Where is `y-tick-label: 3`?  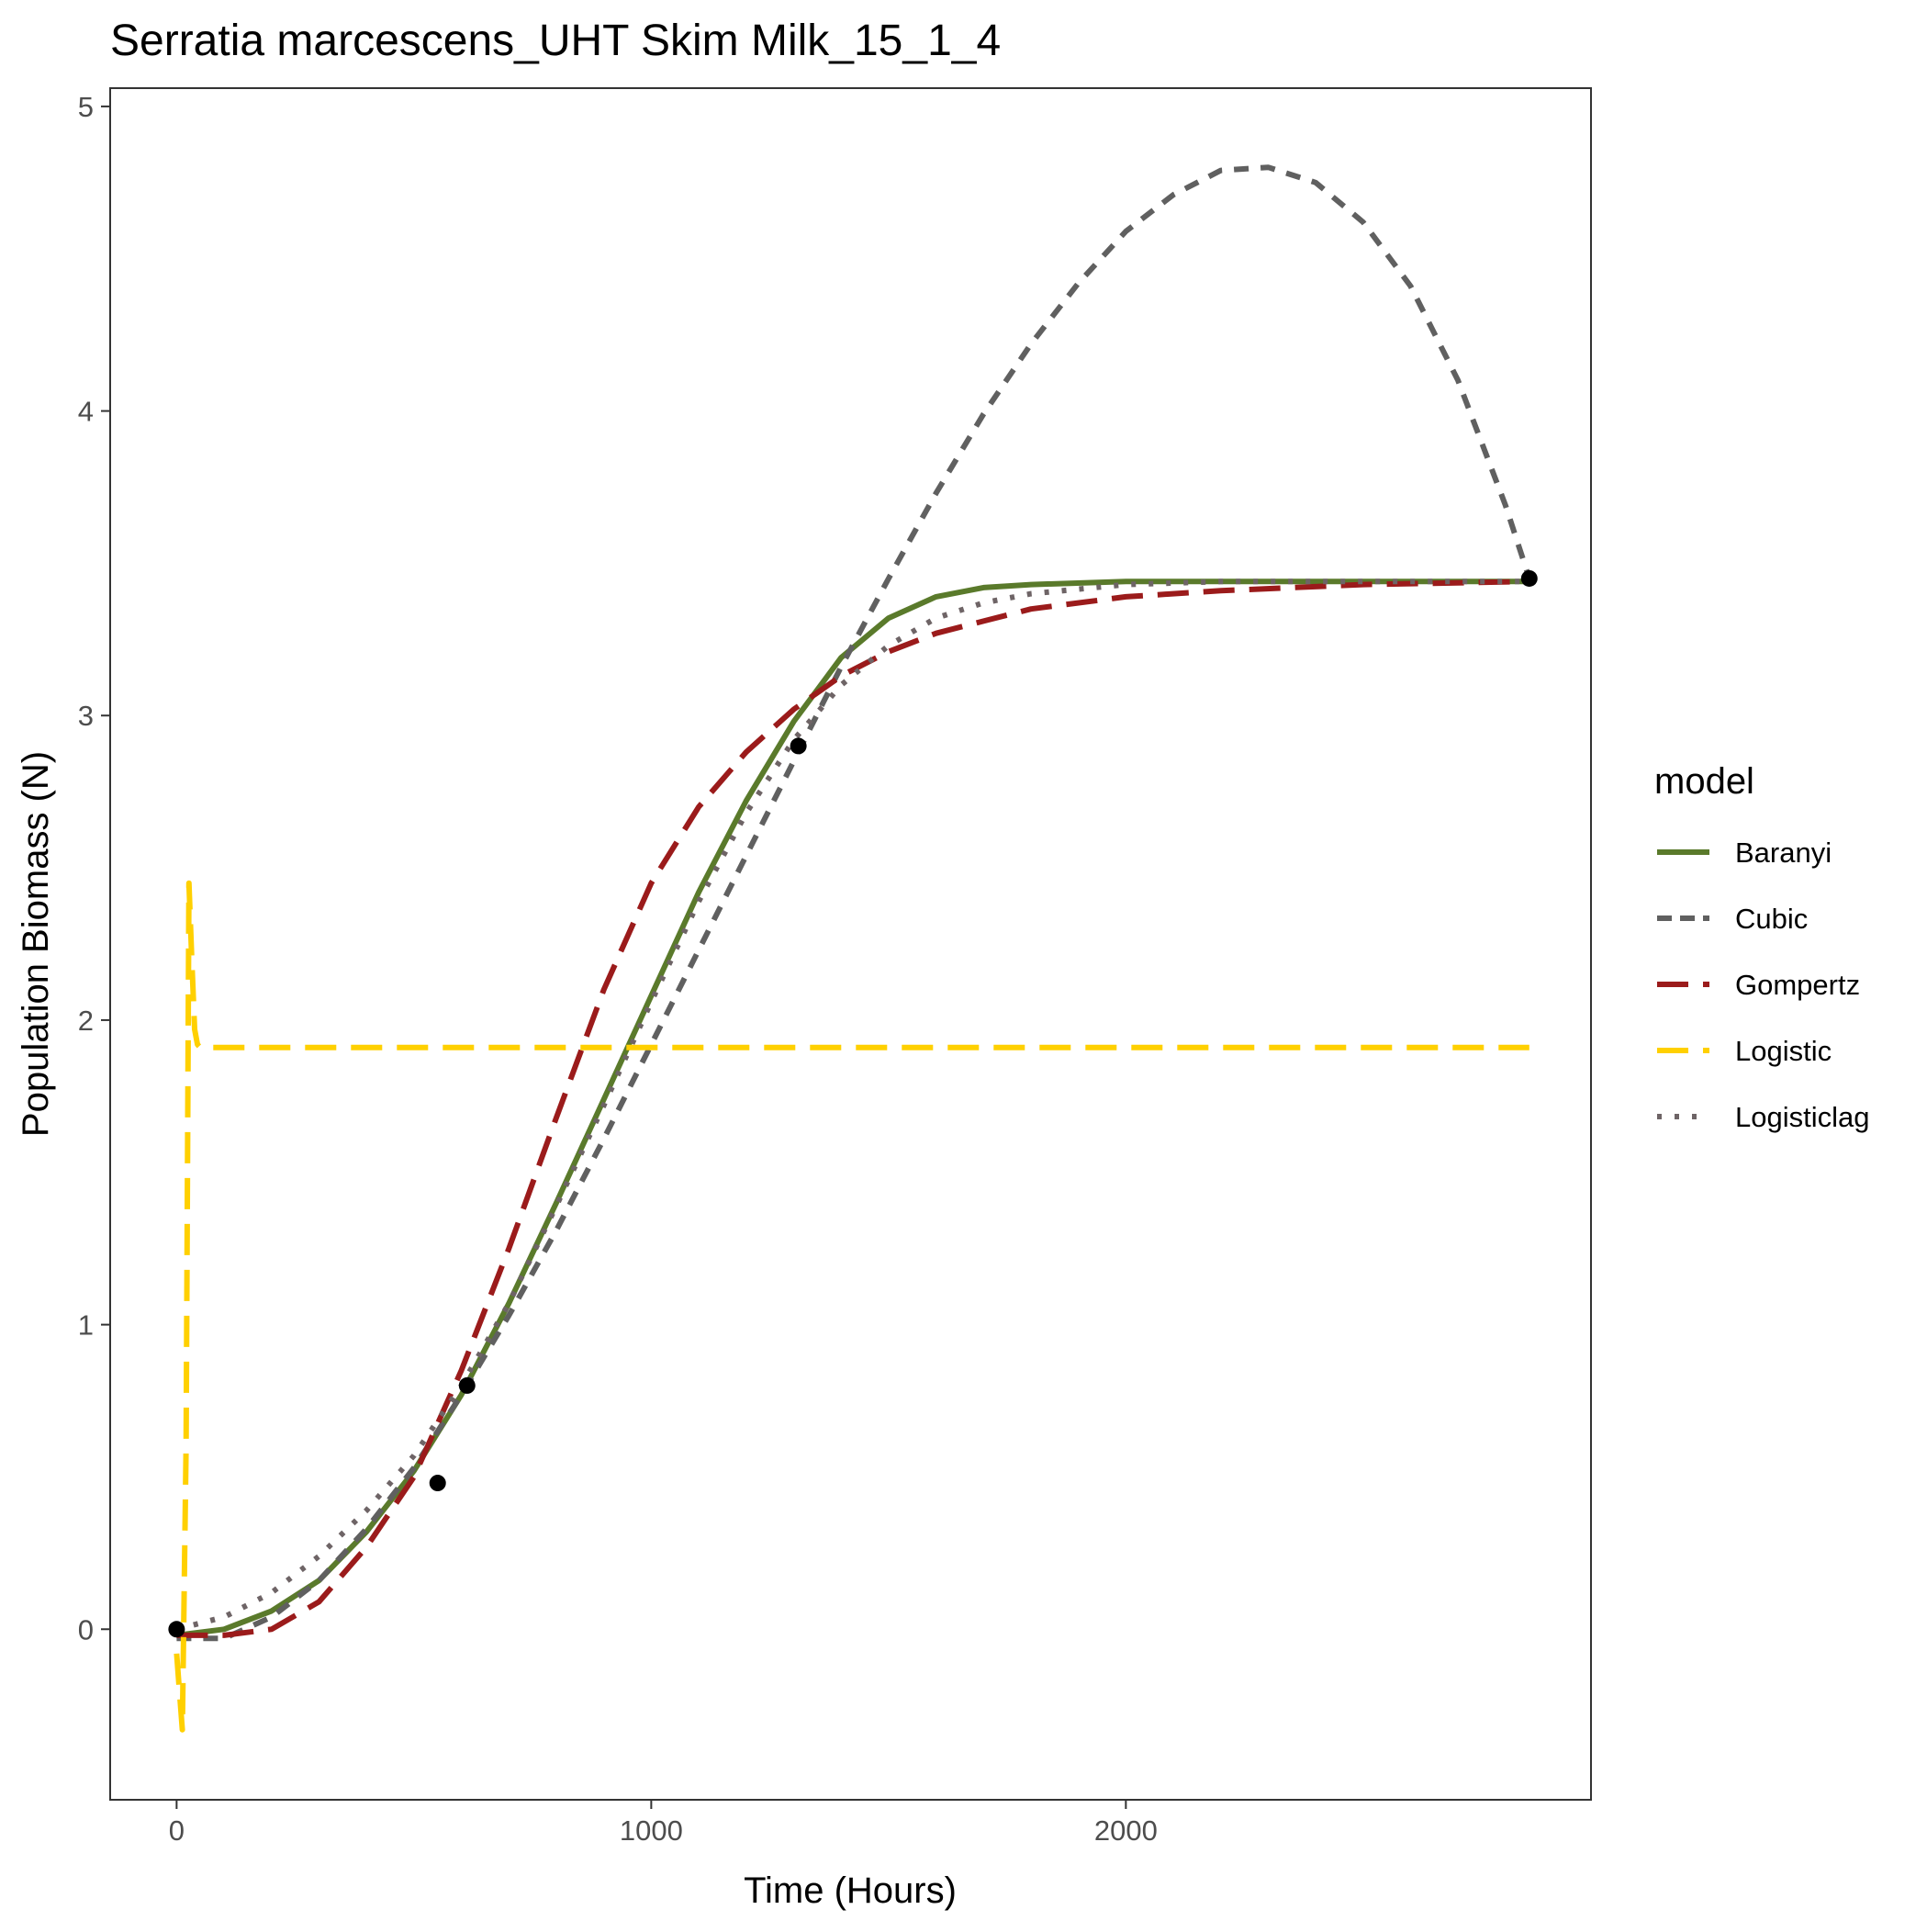
y-tick-label: 3 is located at coordinates (86, 716).